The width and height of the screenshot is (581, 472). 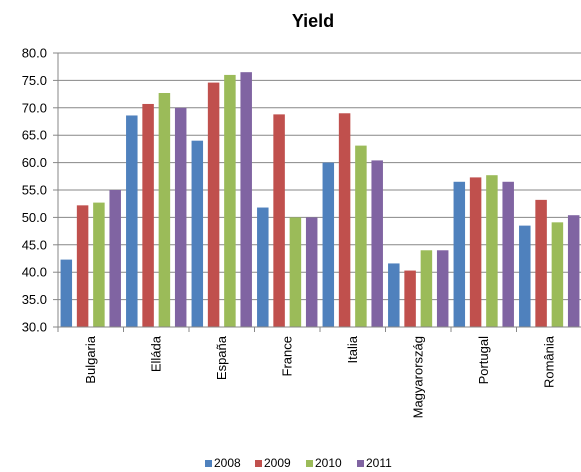 I want to click on legend-label: 2008, so click(x=227, y=463).